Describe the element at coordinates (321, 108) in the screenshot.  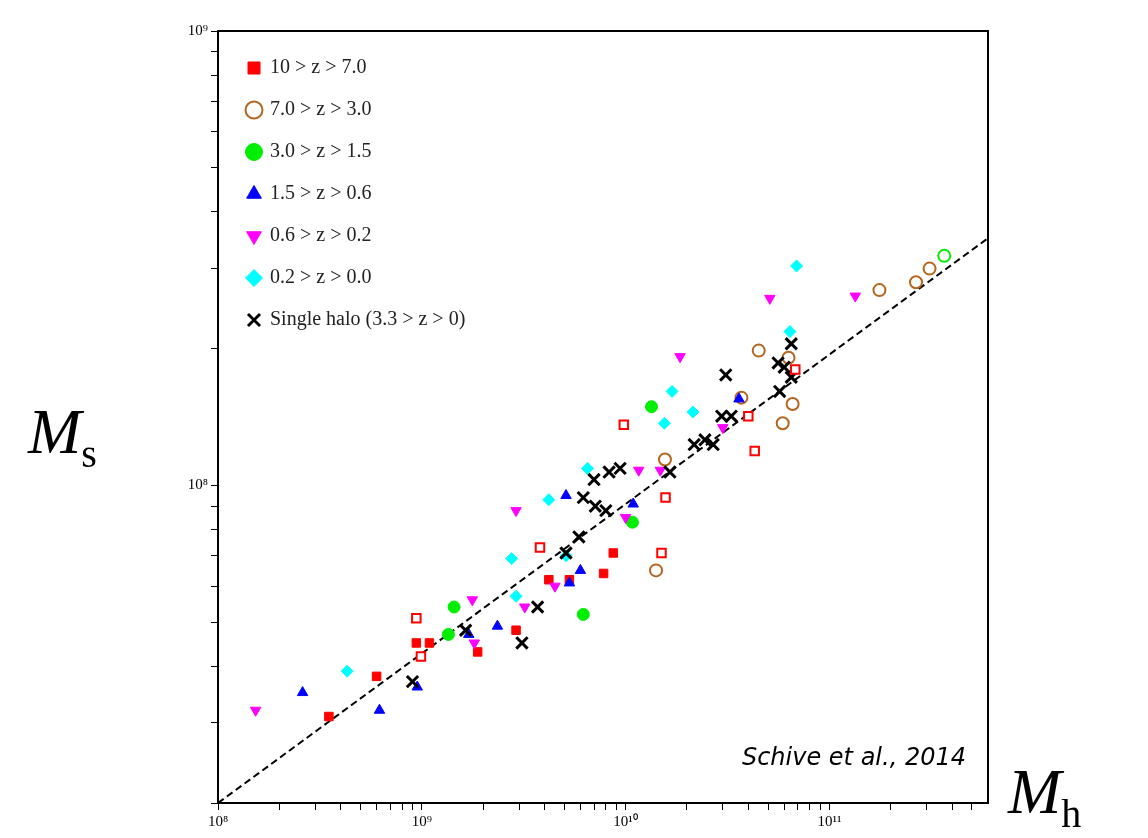
I see `legend-label: 7.0 > z > 3.0` at that location.